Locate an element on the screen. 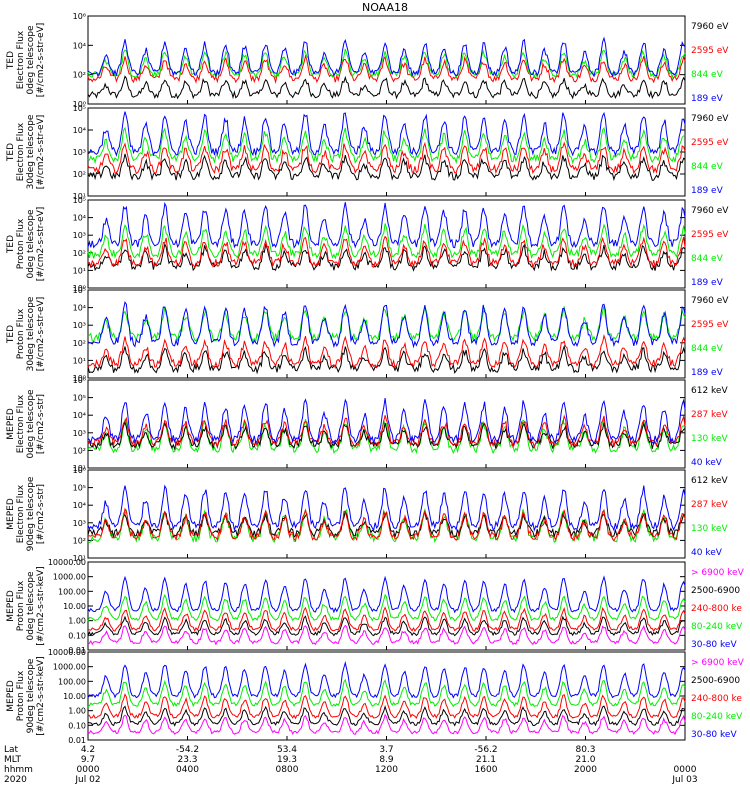 This screenshot has height=800, width=750. legend-entry-green: 844 eV is located at coordinates (707, 167).